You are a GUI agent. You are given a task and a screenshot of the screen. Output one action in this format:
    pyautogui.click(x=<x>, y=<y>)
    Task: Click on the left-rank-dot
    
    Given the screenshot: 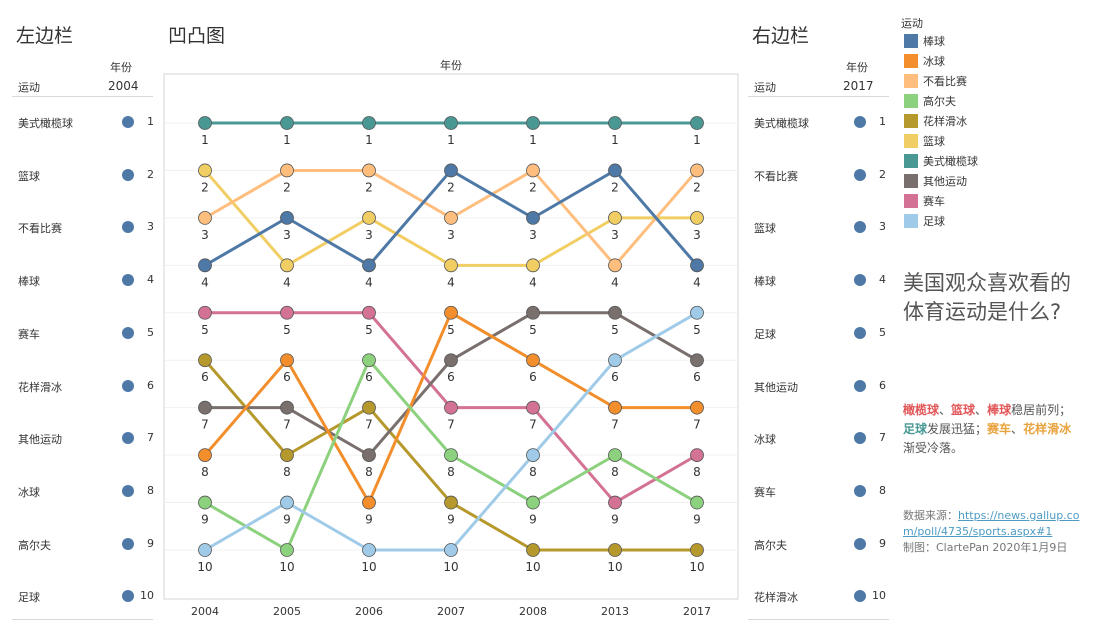 What is the action you would take?
    pyautogui.click(x=128, y=227)
    